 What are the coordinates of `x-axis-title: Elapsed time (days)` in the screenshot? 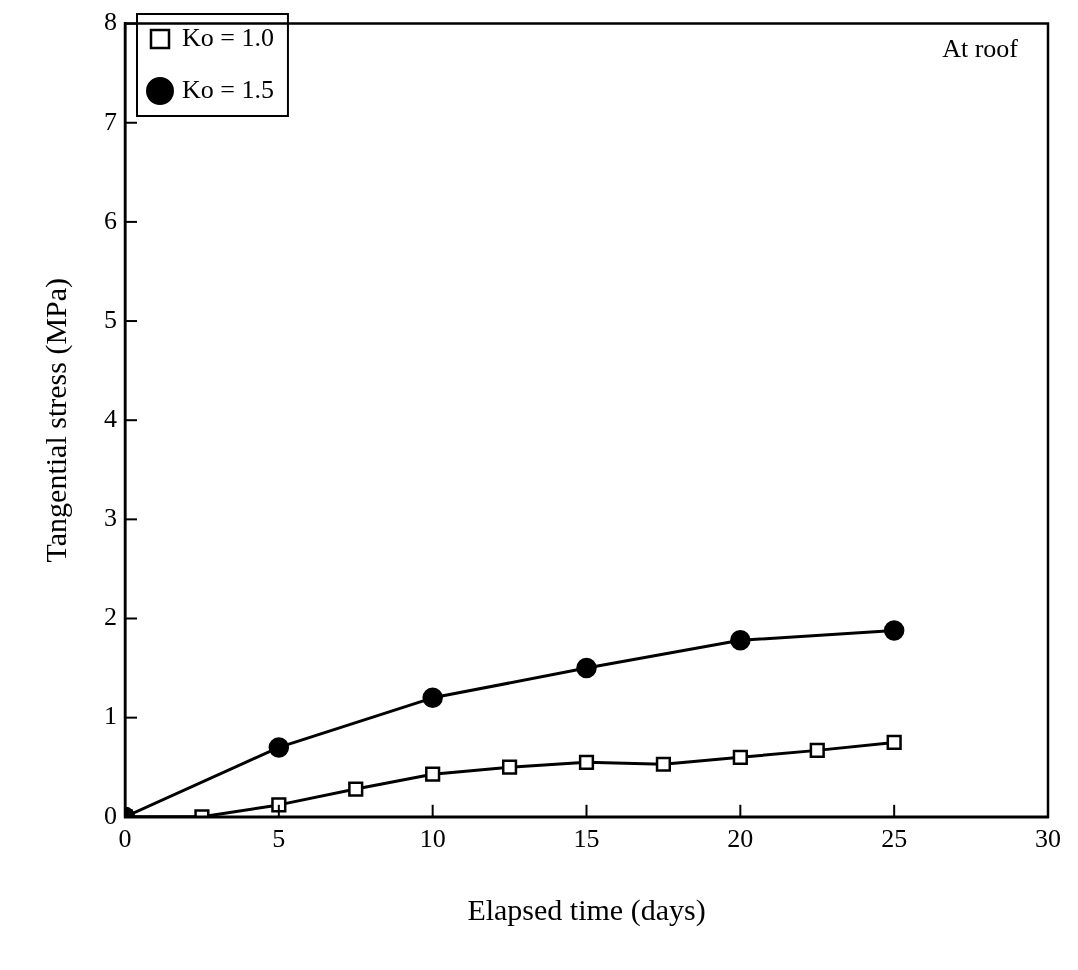 It's located at (586, 909).